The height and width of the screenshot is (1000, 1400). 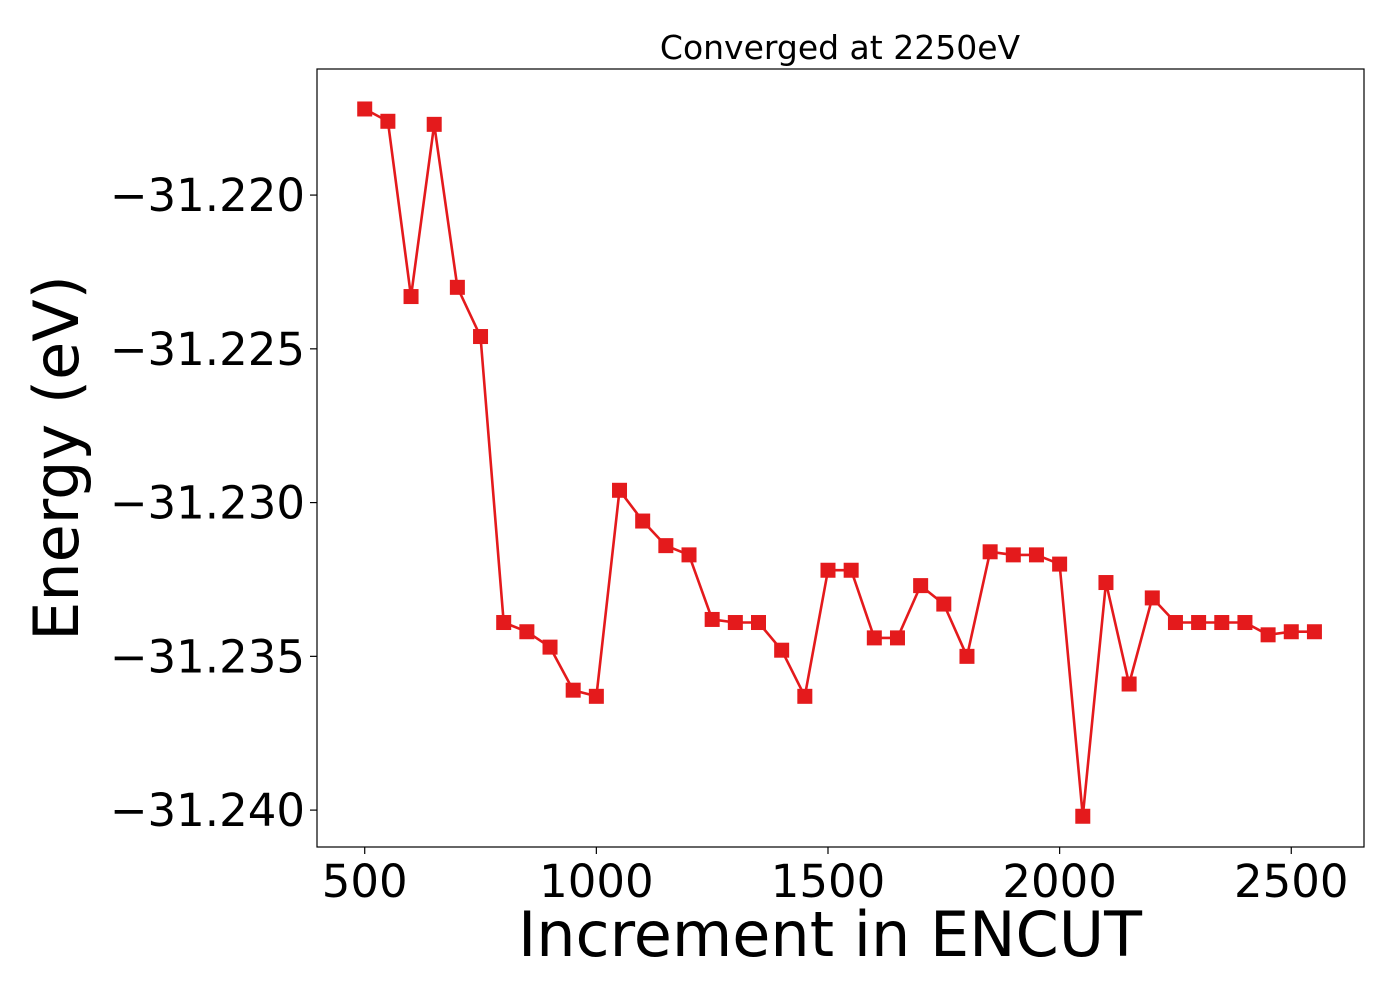 I want to click on x-tick-label: 1000, so click(x=596, y=881).